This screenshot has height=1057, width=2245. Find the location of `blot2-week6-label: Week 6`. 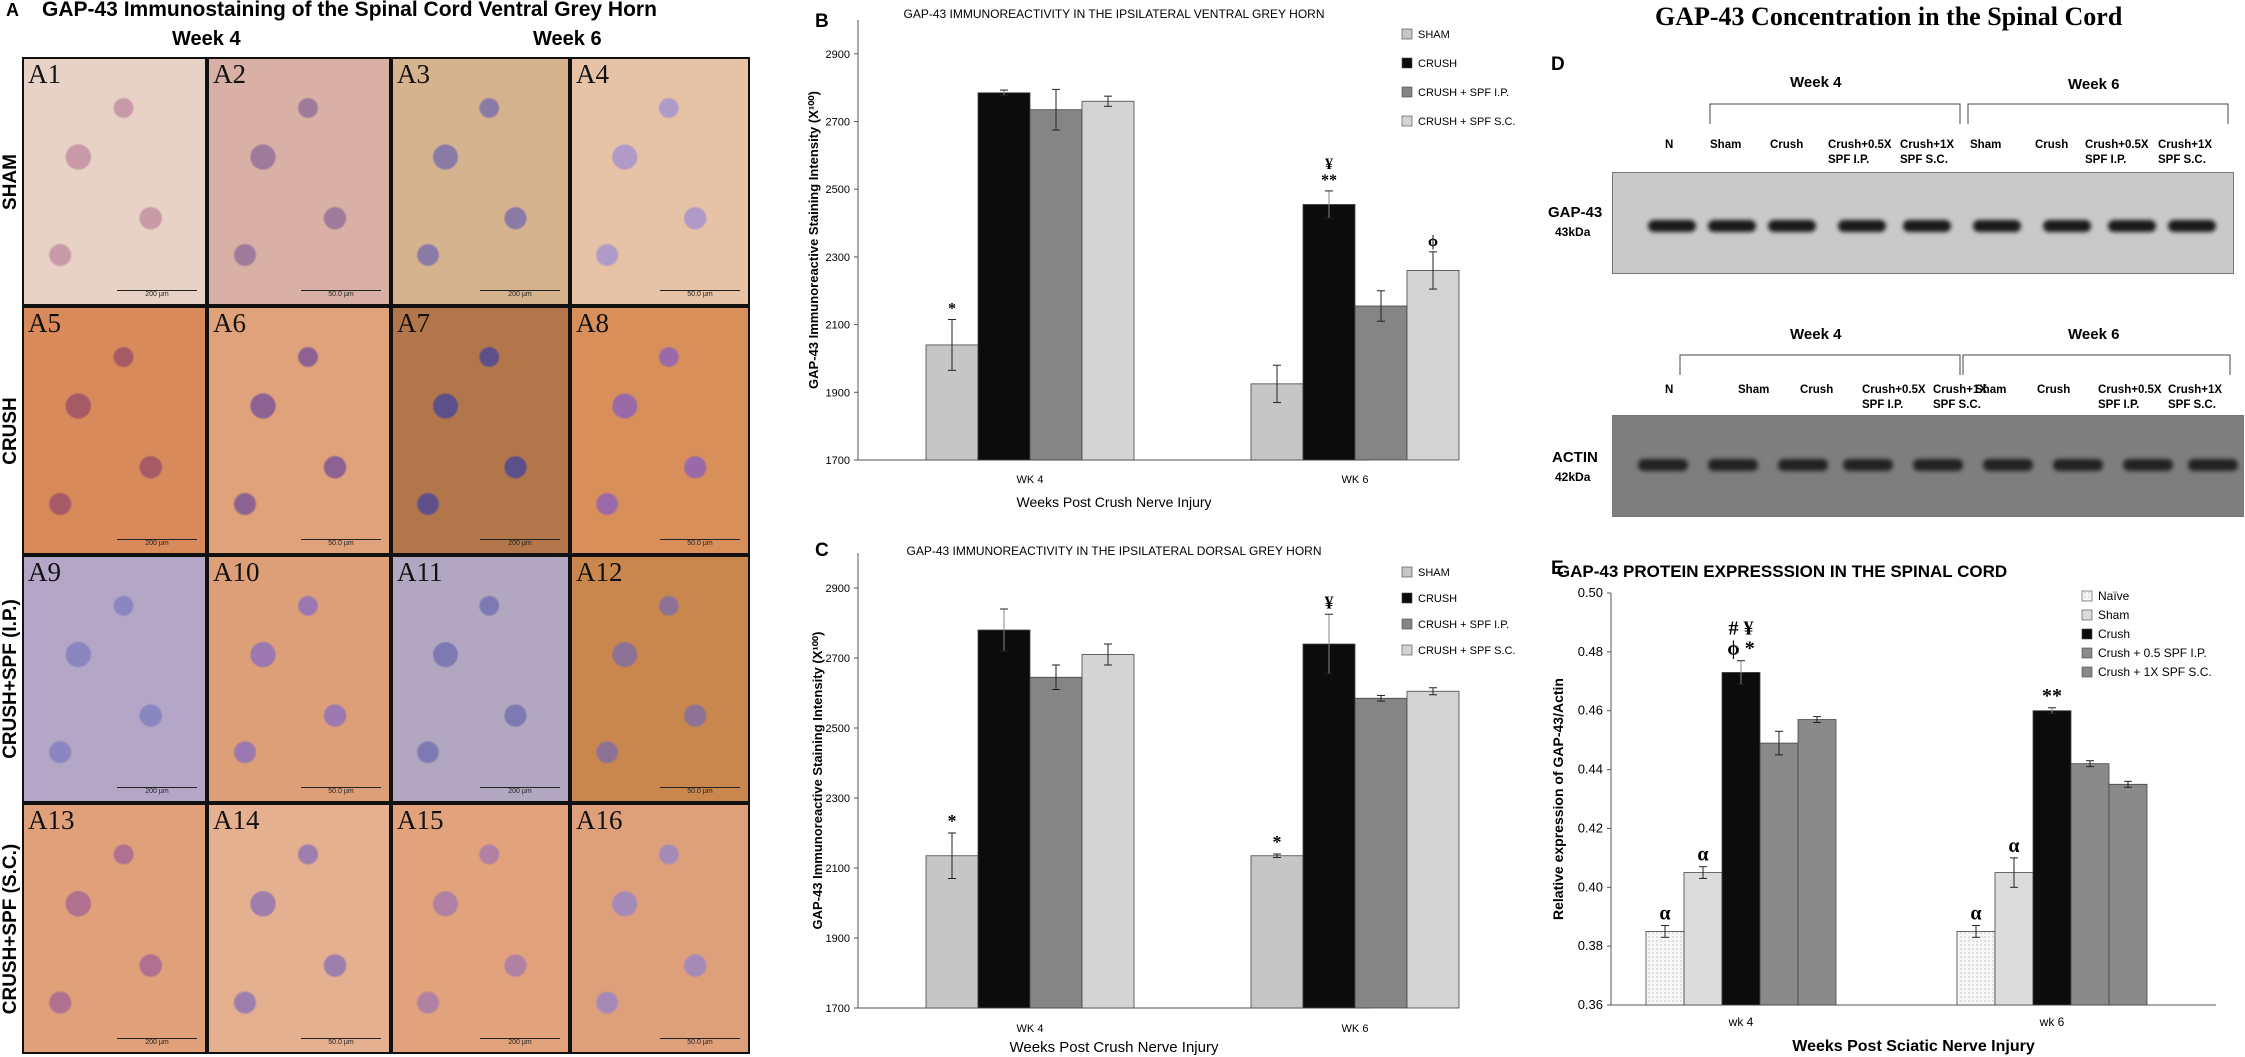

blot2-week6-label: Week 6 is located at coordinates (2094, 334).